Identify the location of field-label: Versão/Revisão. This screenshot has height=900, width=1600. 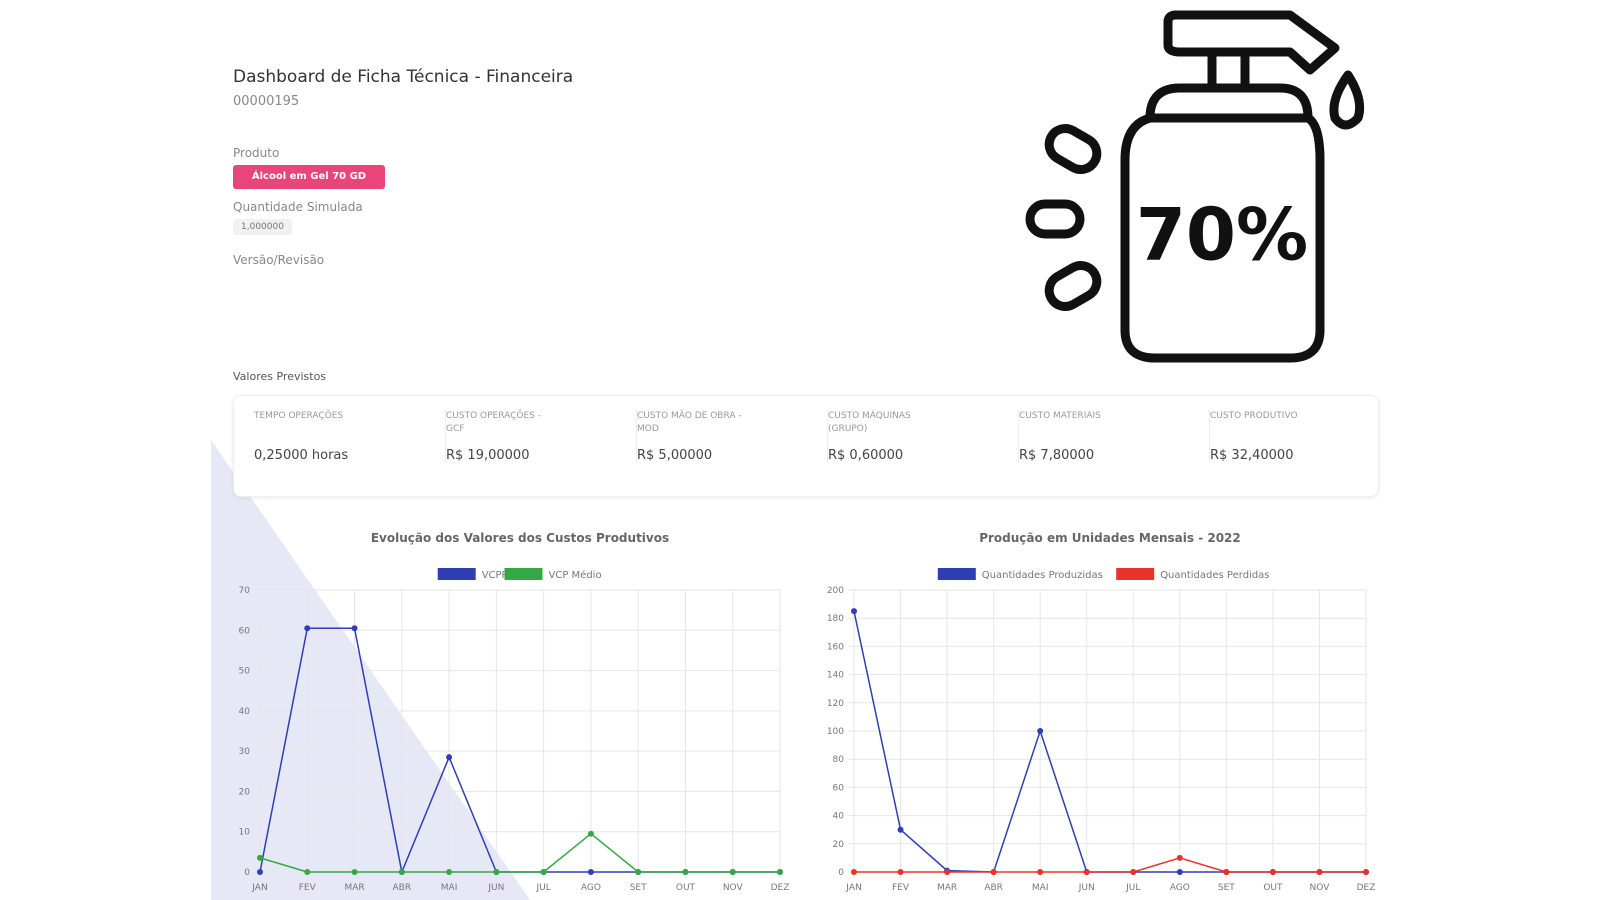
(279, 260).